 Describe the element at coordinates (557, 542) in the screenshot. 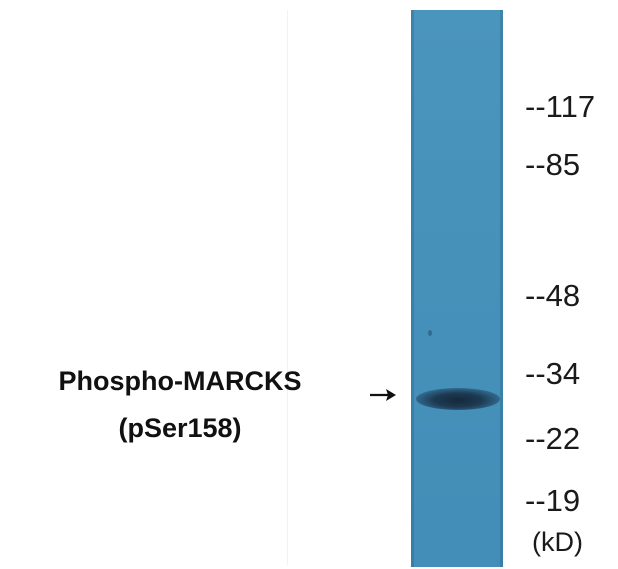

I see `unit-label: (kD)` at that location.